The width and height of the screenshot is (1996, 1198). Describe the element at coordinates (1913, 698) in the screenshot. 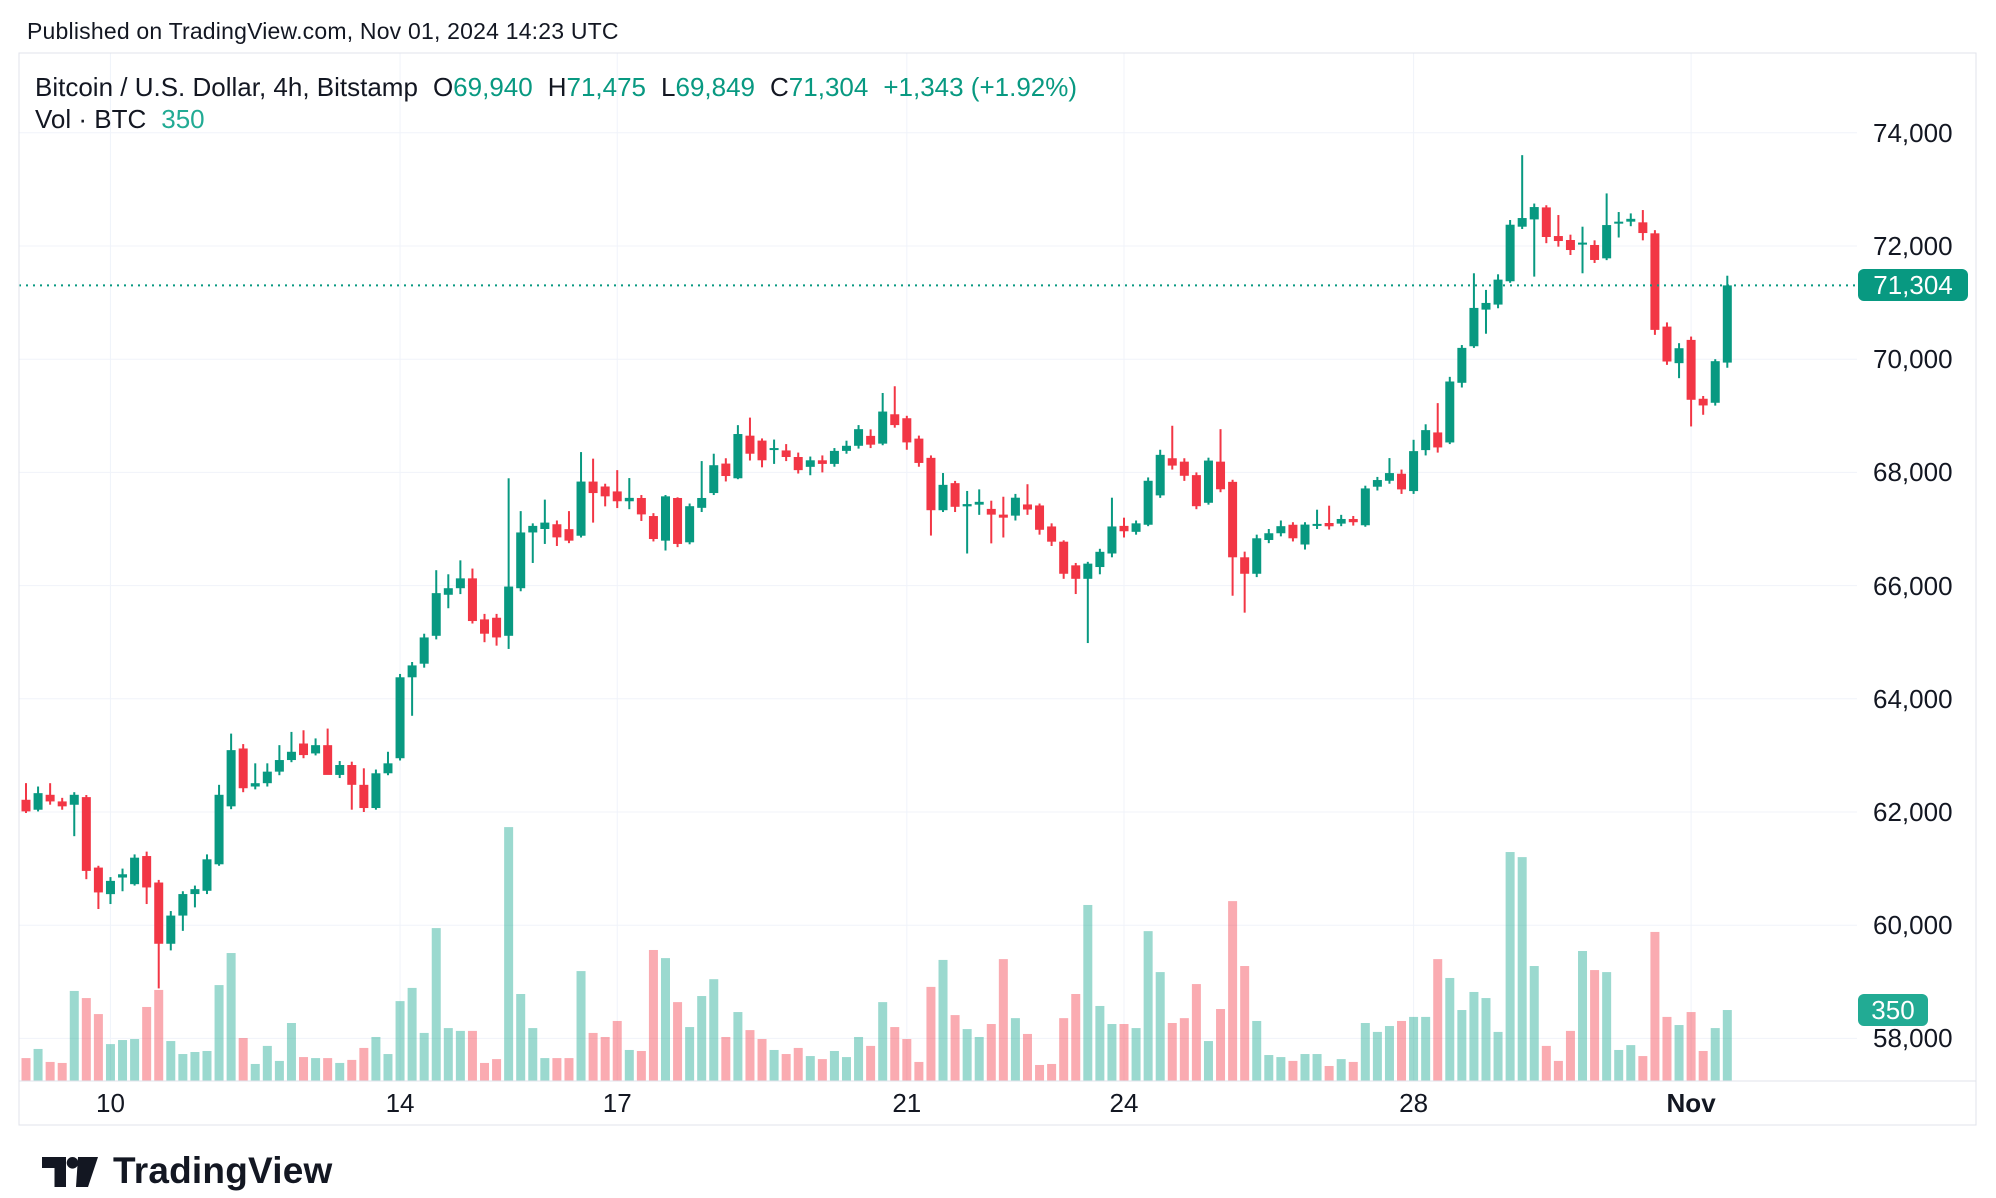

I see `price-axis-label: 64,000` at that location.